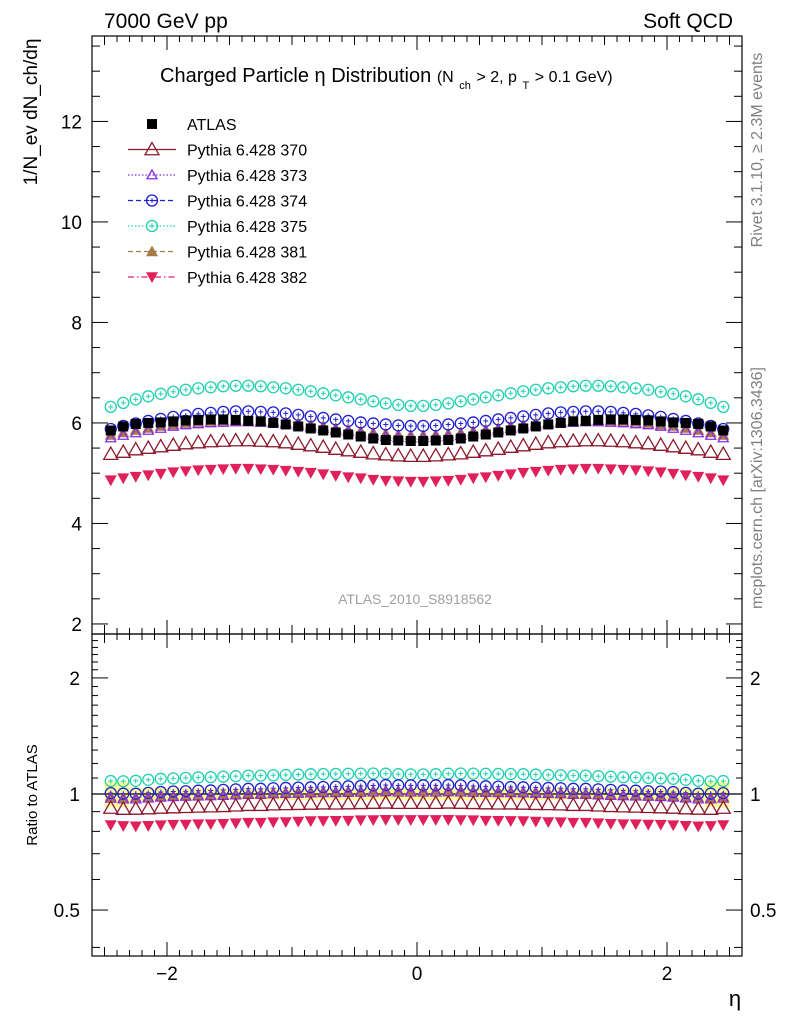 Image resolution: width=786 pixels, height=1024 pixels. I want to click on series-3-ratio-point, so click(360, 786).